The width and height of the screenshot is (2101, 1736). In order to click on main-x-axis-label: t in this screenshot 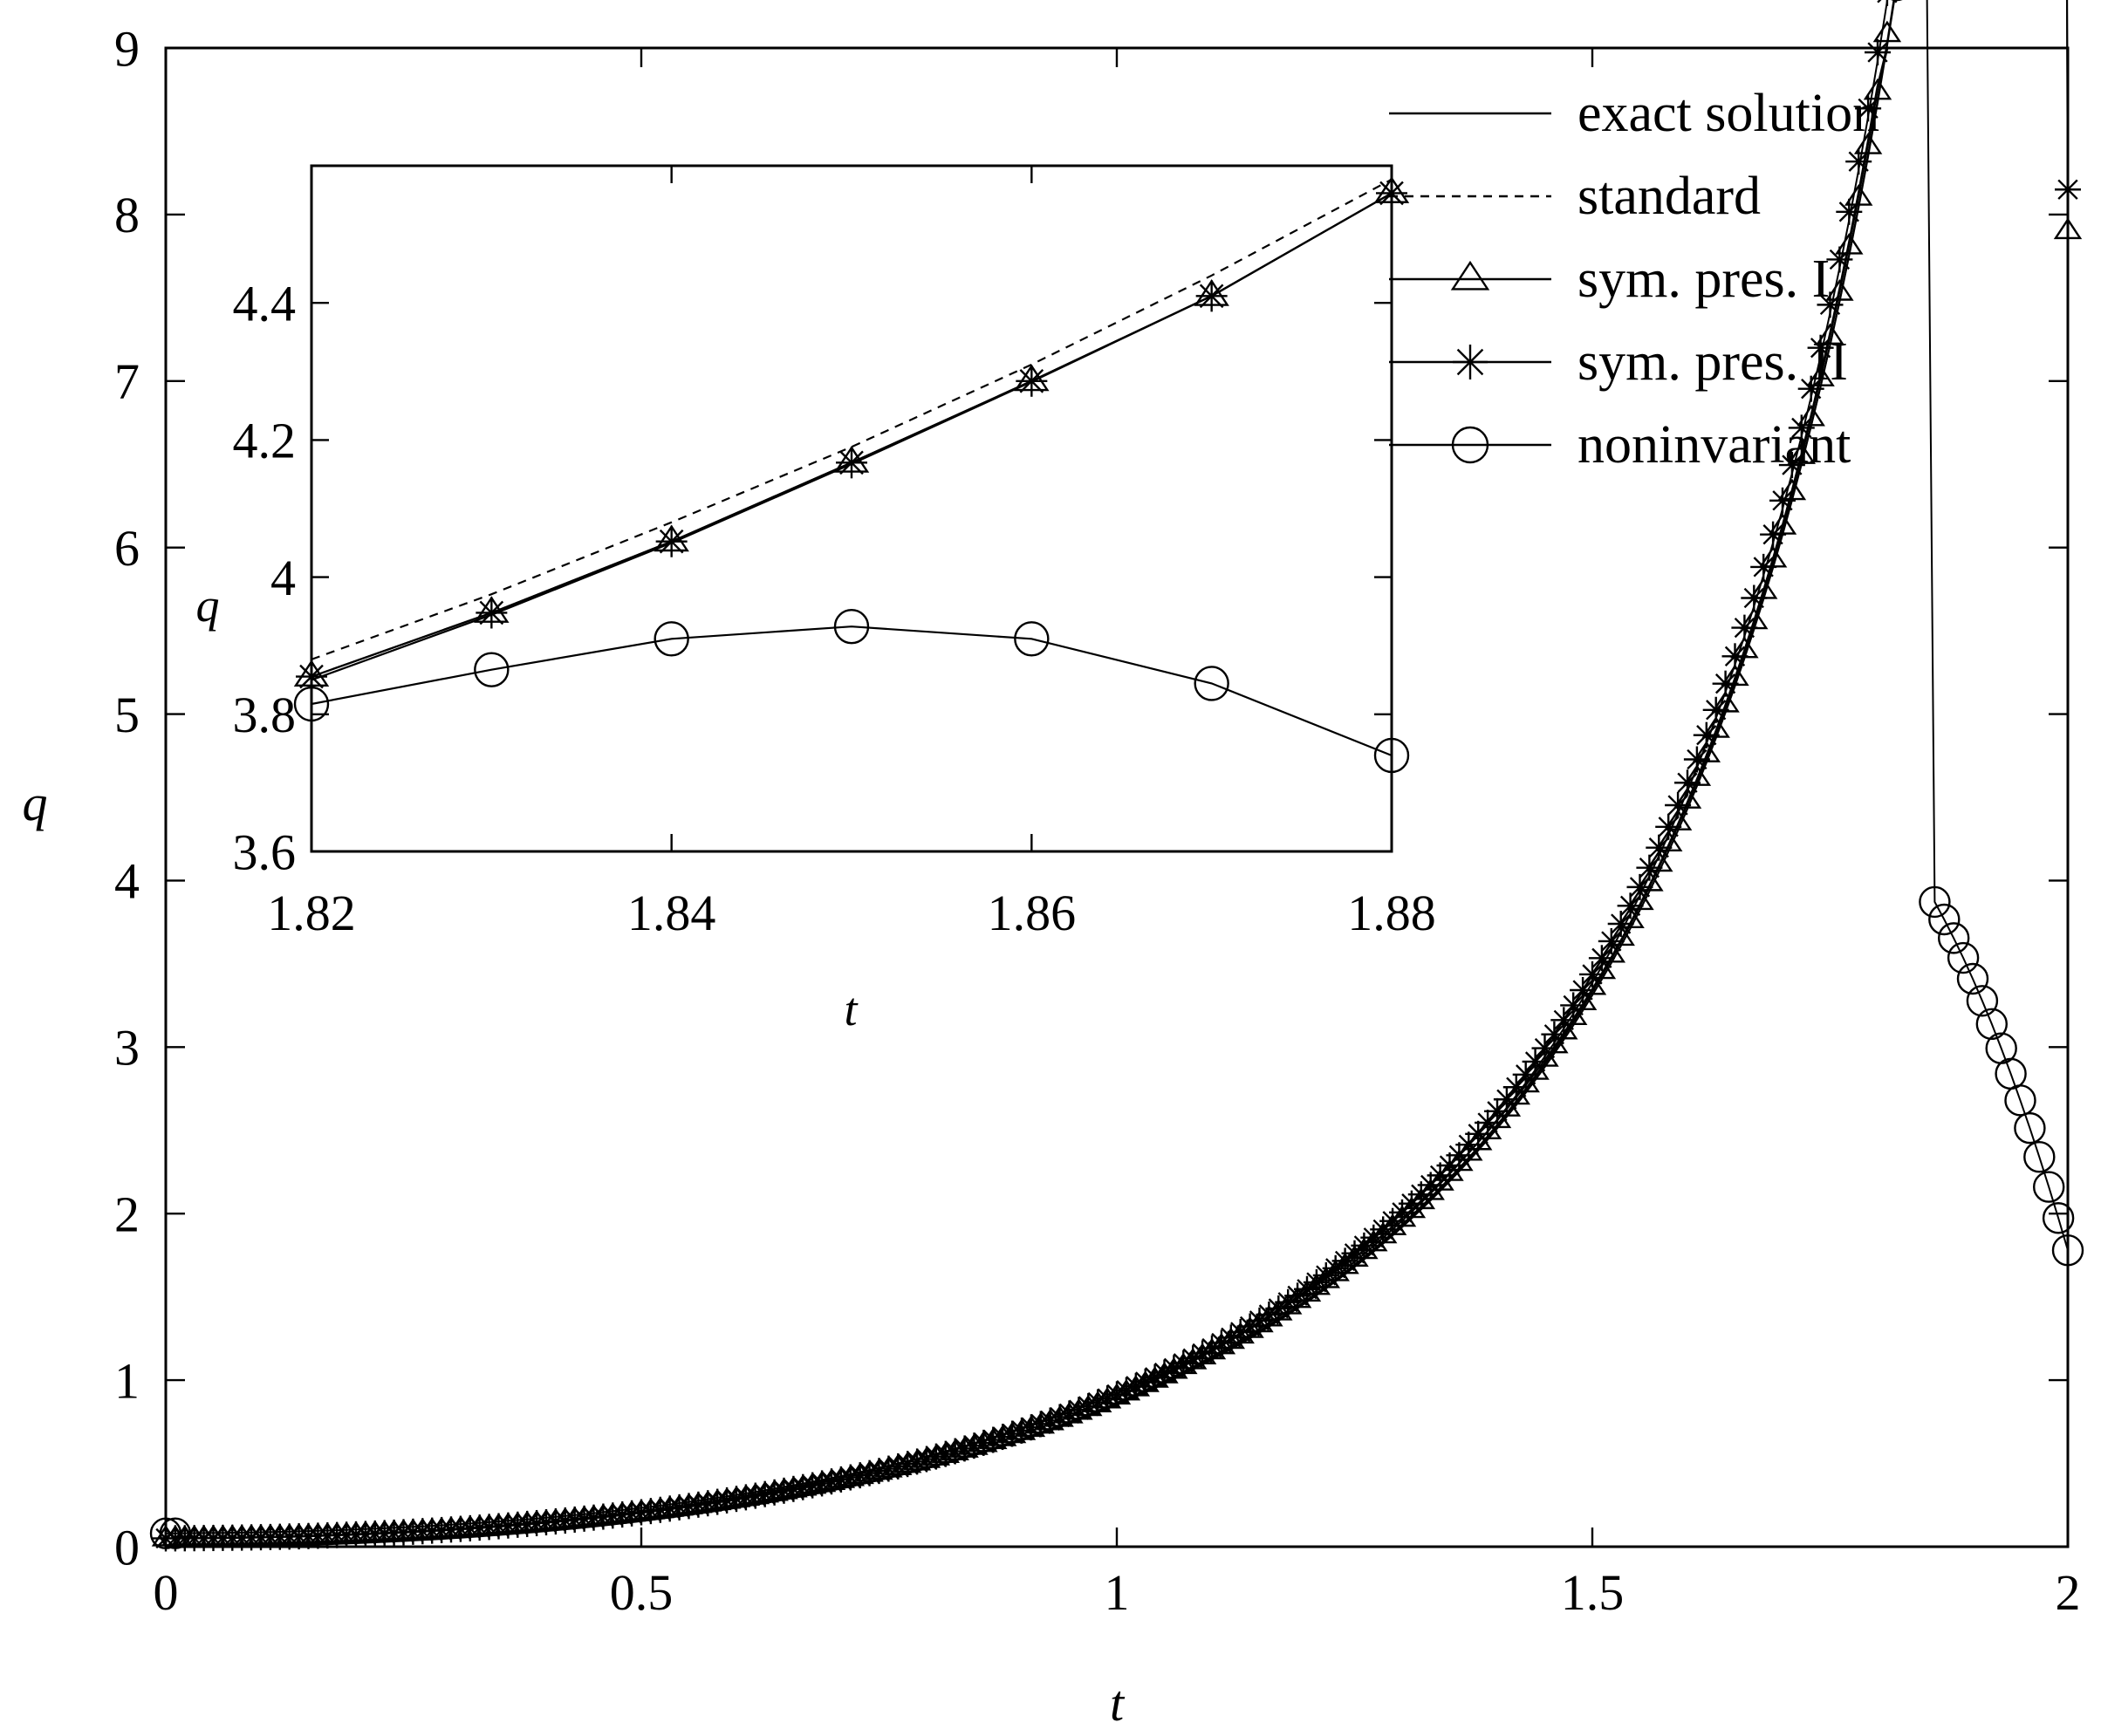, I will do `click(1118, 1703)`.